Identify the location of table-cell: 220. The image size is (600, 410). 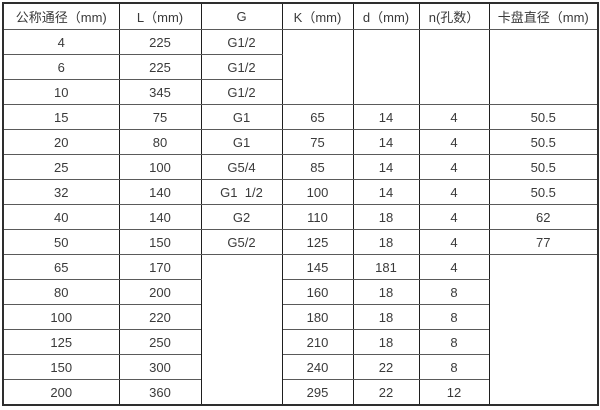
(160, 317).